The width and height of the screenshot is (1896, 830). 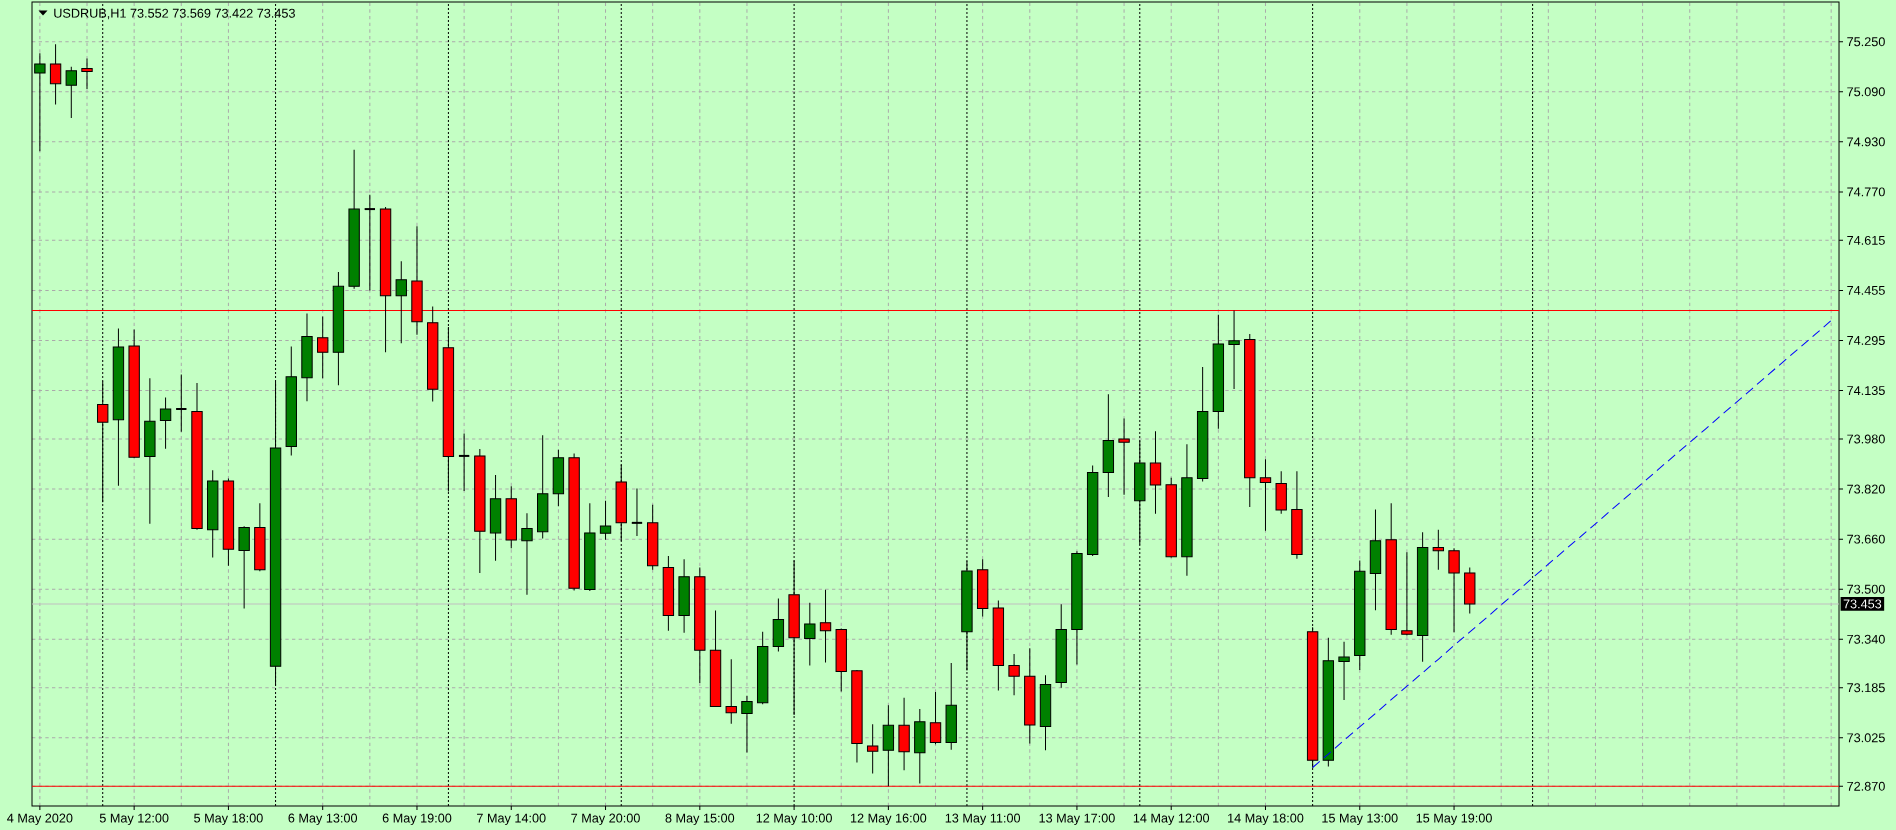 I want to click on y-tick-label: 74.770, so click(x=1866, y=192).